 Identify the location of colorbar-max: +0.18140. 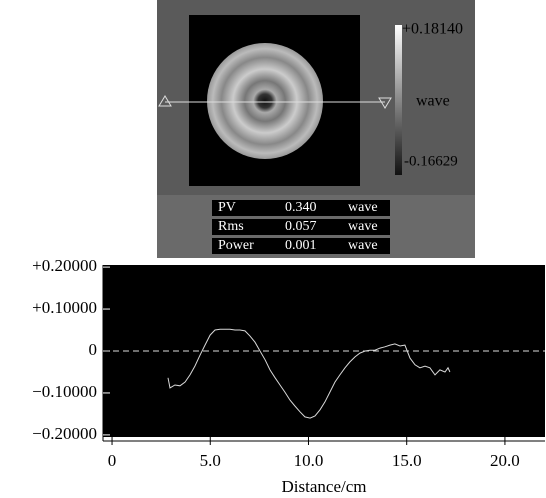
(432, 29).